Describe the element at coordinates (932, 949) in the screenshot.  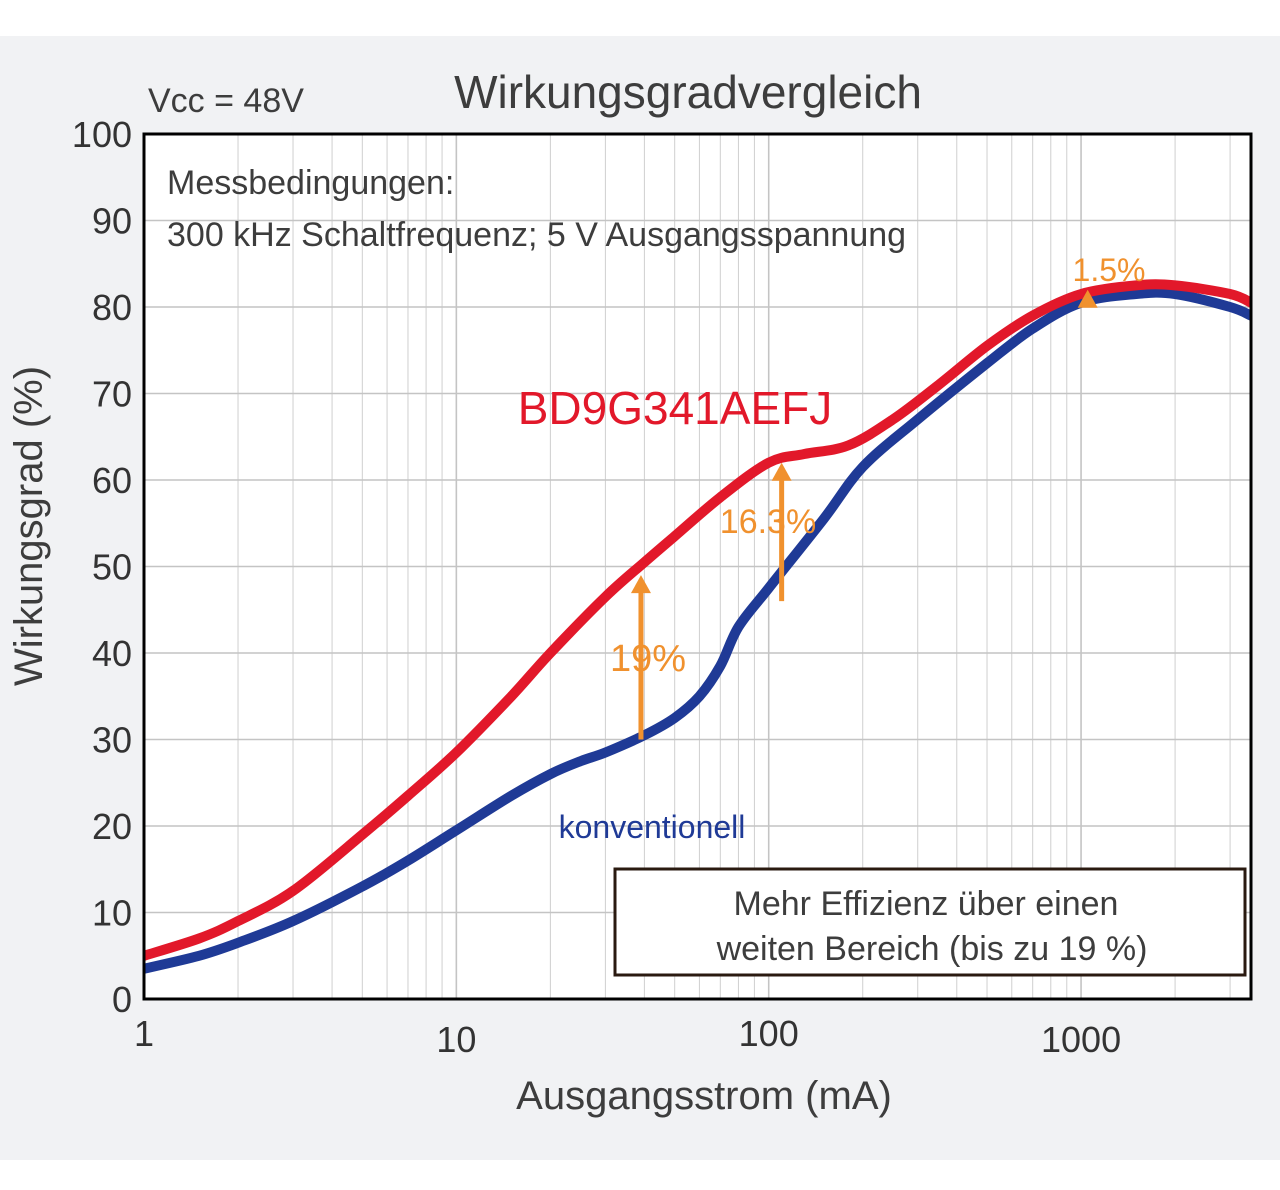
I see `note-line-2: weiten Bereich (bis zu 19 %)` at that location.